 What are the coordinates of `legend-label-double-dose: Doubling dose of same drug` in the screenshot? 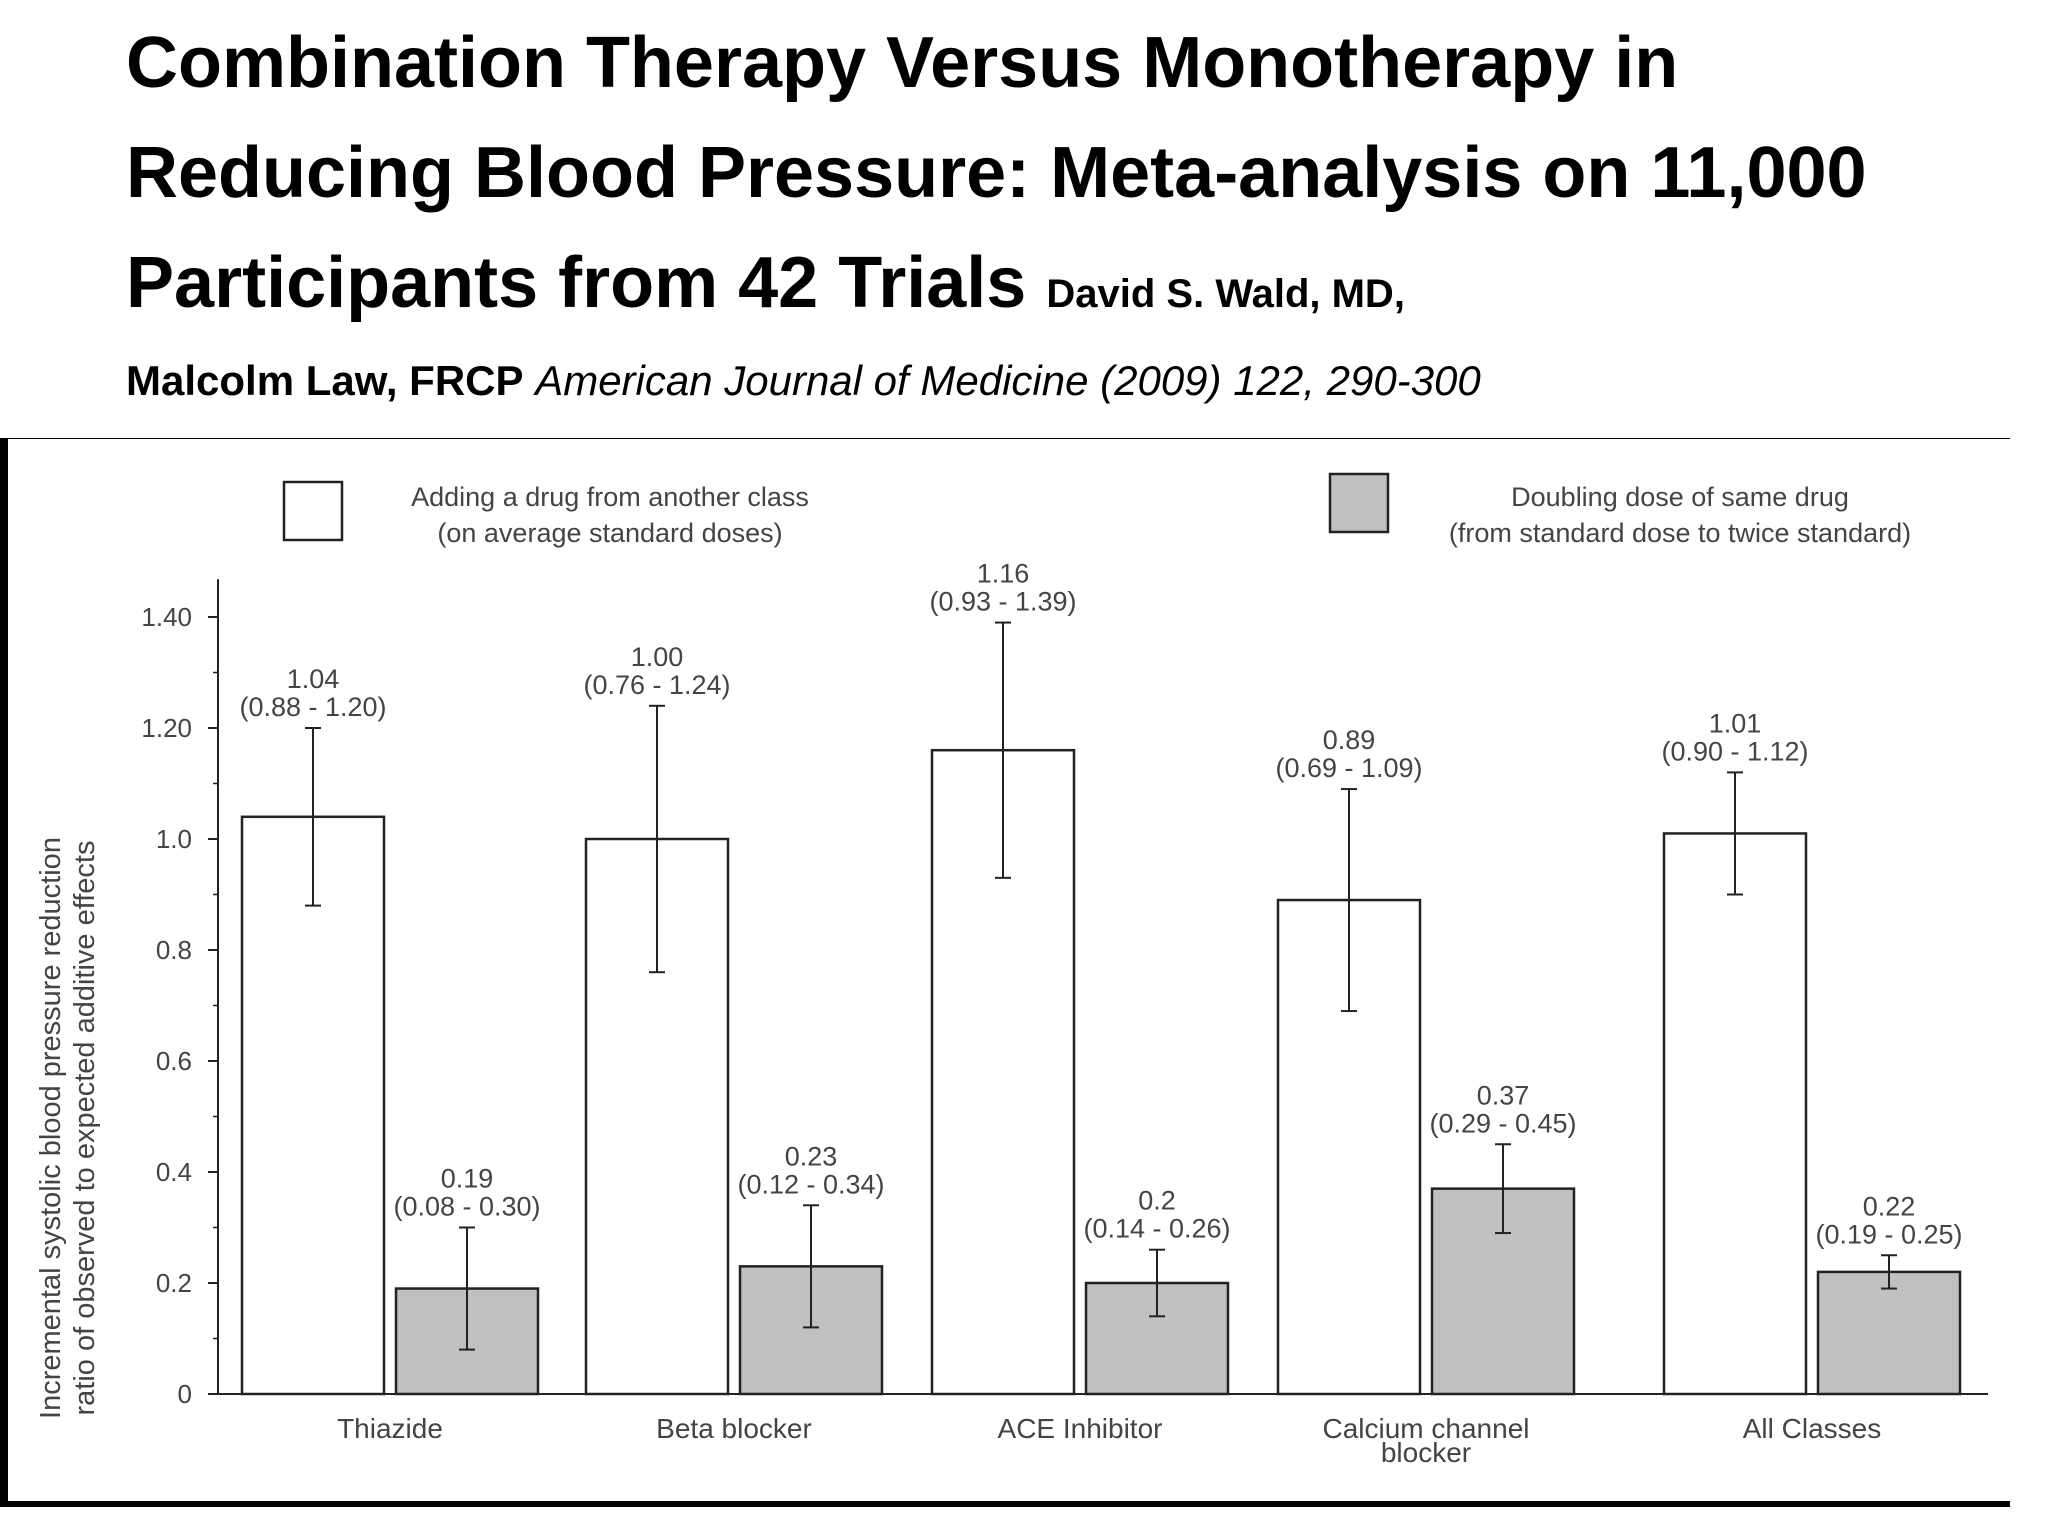 It's located at (1680, 497).